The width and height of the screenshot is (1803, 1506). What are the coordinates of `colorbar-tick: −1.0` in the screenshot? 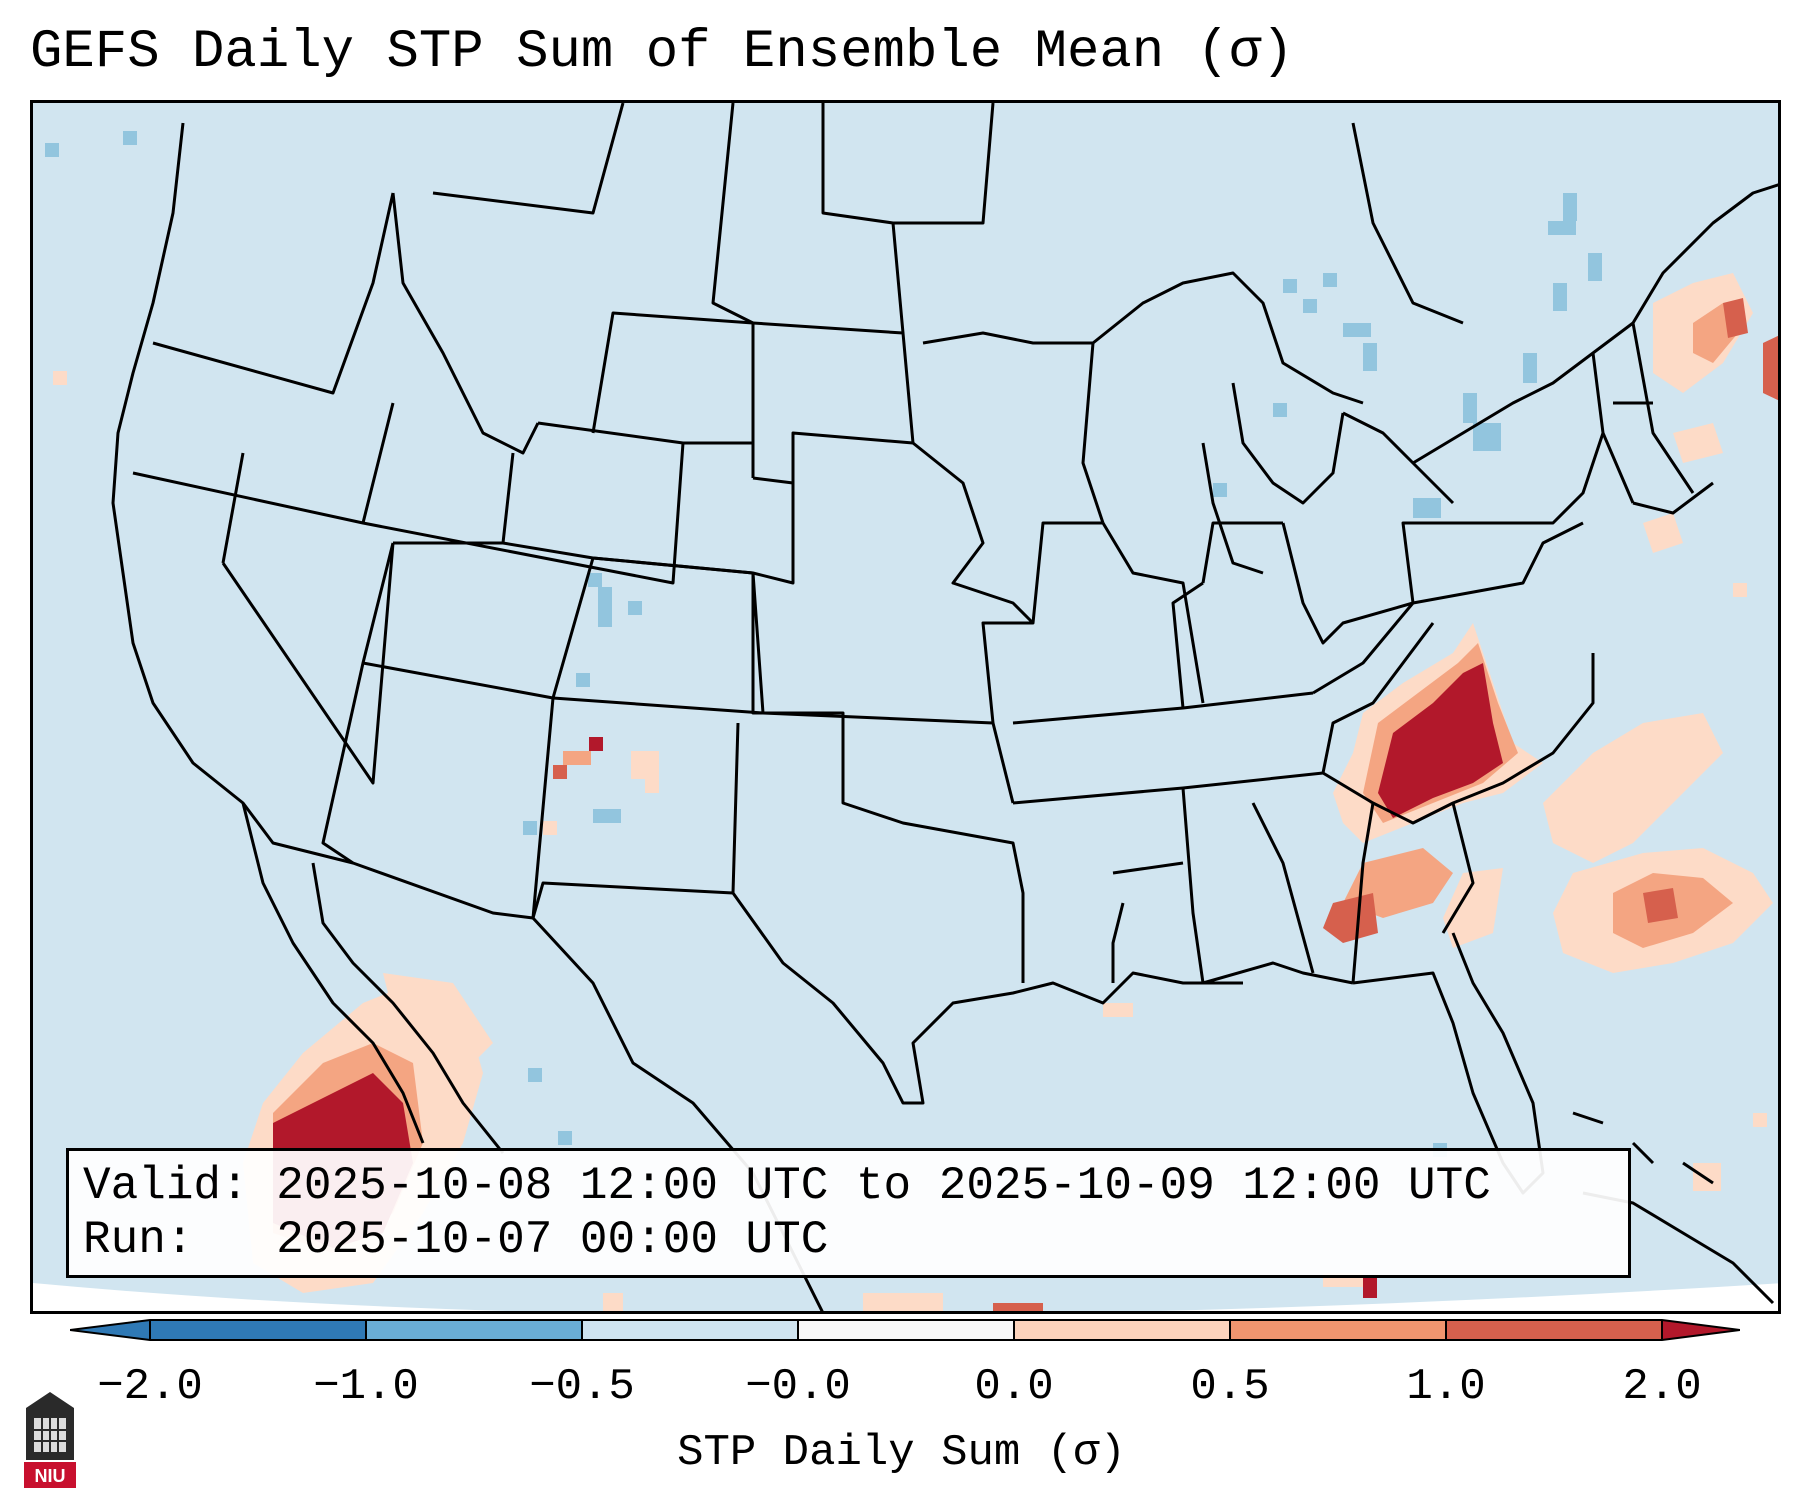 It's located at (366, 1387).